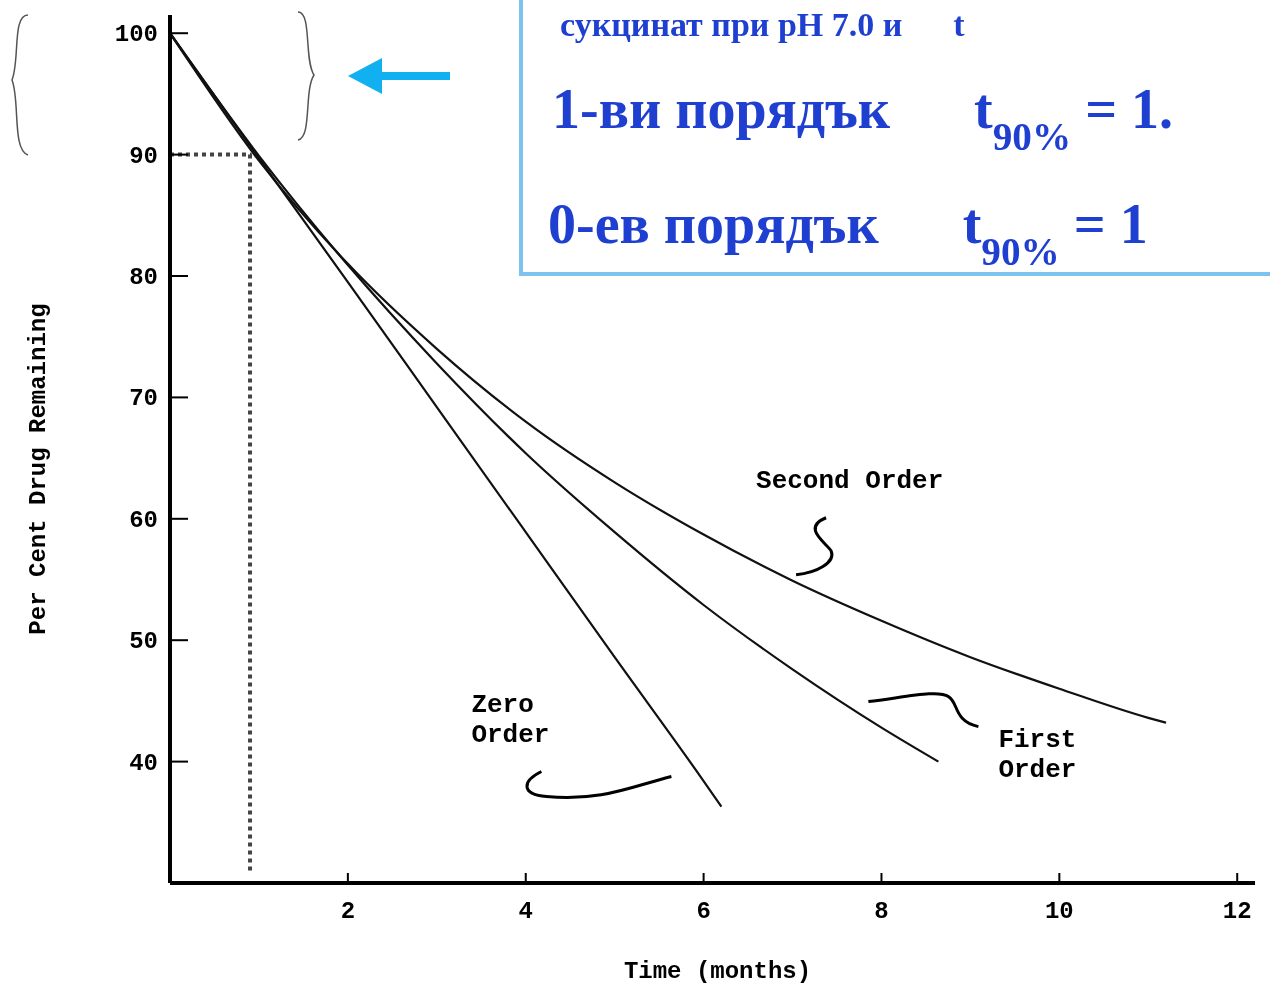 Image resolution: width=1270 pixels, height=984 pixels. Describe the element at coordinates (1059, 911) in the screenshot. I see `x-tick-label: 10` at that location.